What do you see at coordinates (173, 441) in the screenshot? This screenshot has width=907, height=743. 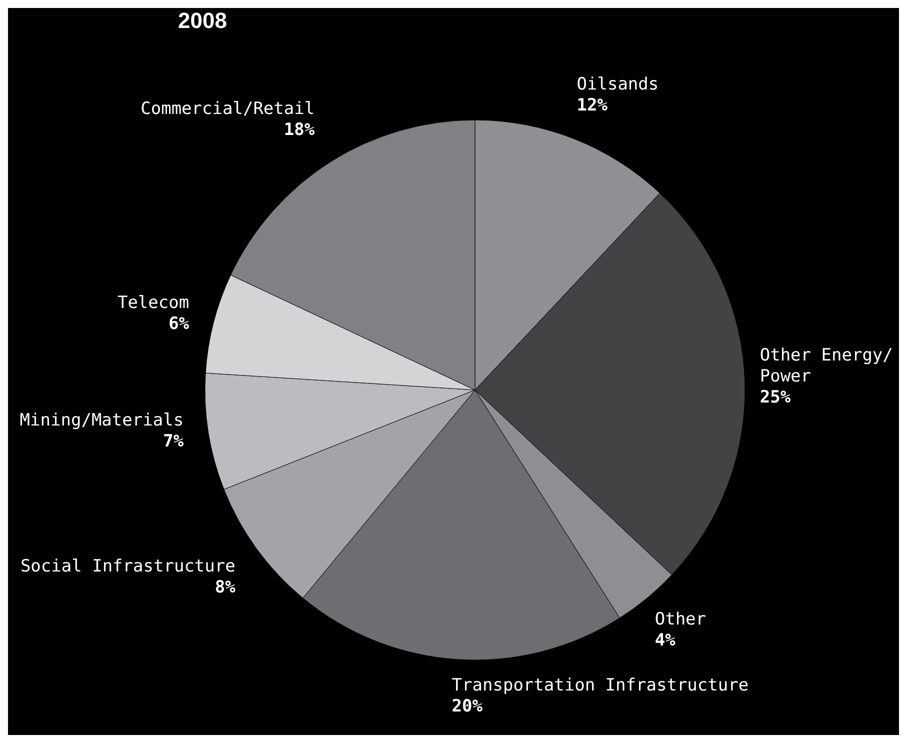 I see `data-label: 7%` at bounding box center [173, 441].